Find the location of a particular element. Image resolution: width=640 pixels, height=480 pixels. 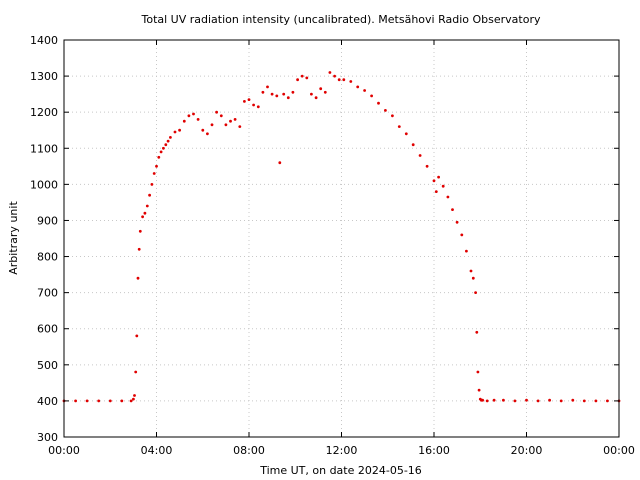

x-tick-label: 20:00 is located at coordinates (527, 450).